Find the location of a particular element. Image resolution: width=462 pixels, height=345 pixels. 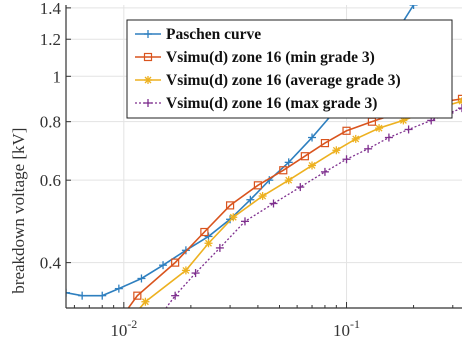

y-tick-label-4: 1.2 is located at coordinates (50, 39).